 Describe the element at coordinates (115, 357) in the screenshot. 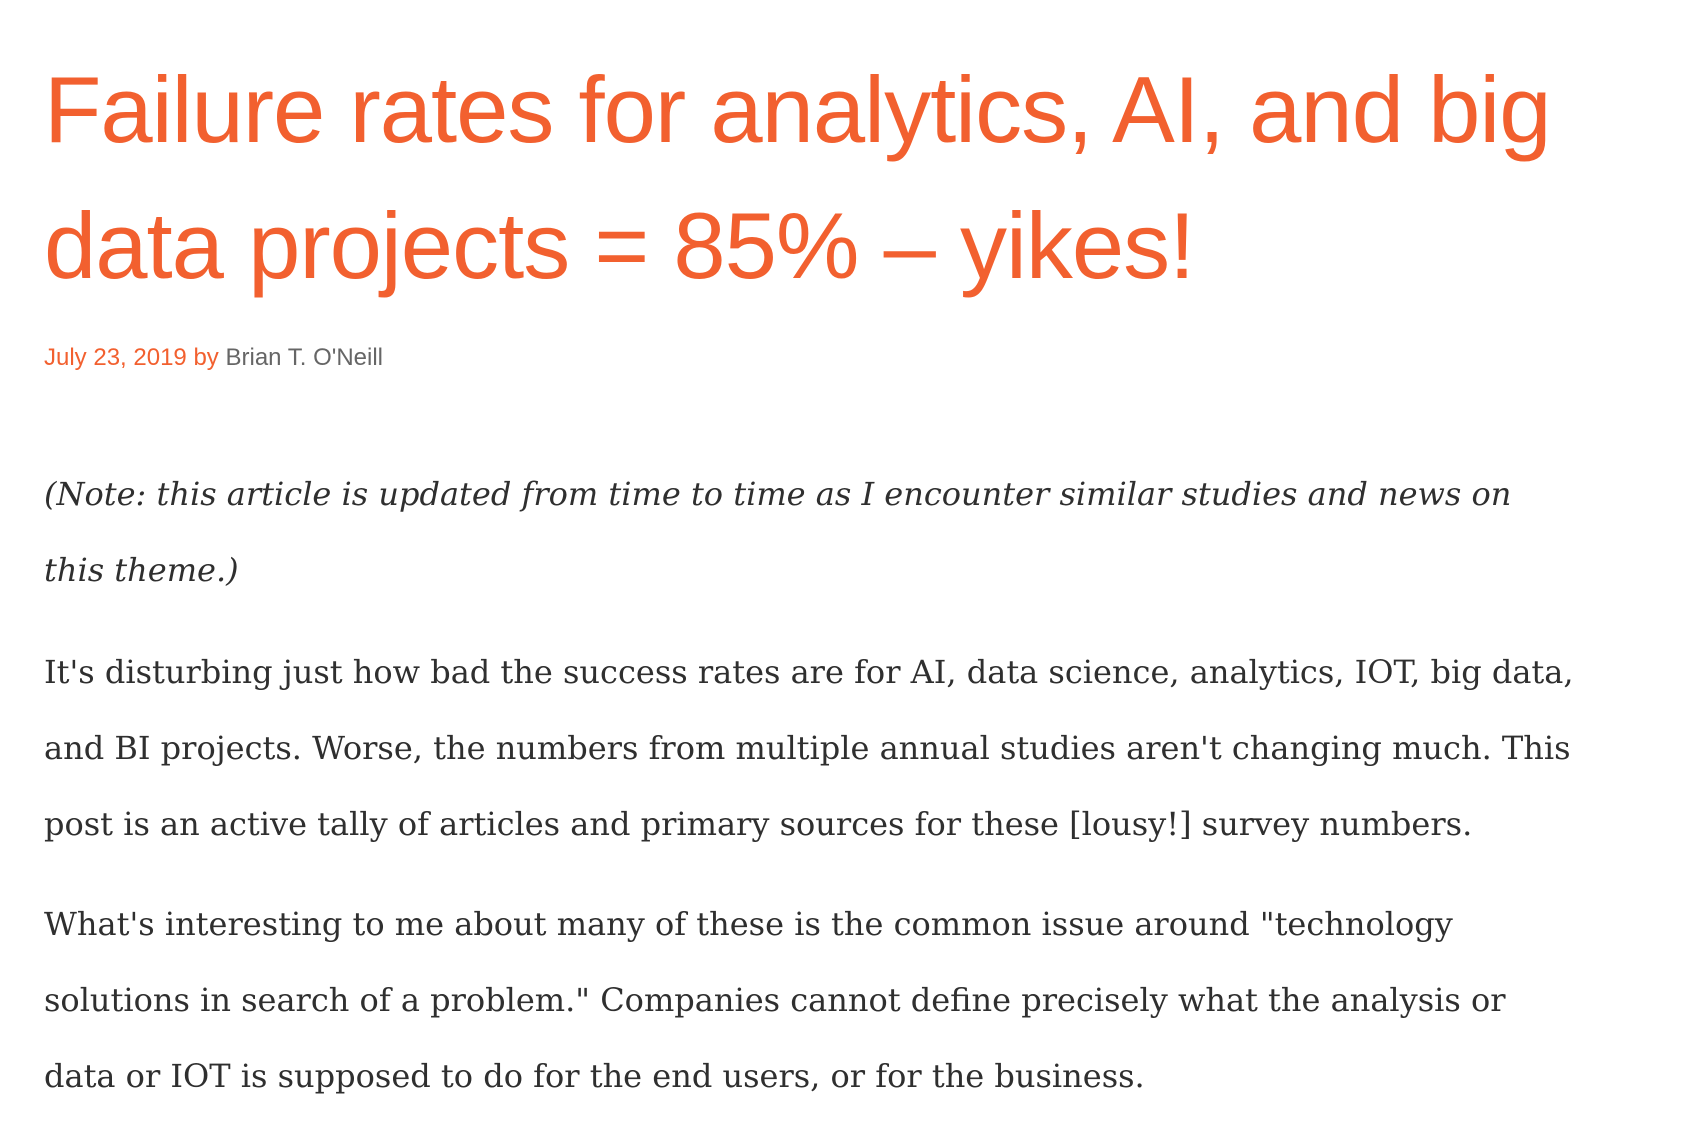

I see `post-date: July 23, 2019` at that location.